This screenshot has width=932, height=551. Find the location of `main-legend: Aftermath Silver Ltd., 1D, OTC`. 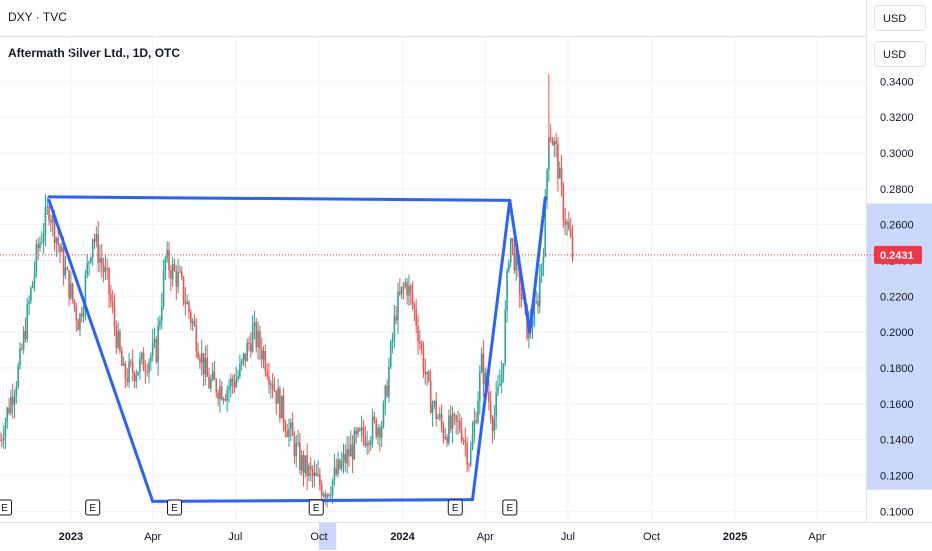

main-legend: Aftermath Silver Ltd., 1D, OTC is located at coordinates (94, 53).